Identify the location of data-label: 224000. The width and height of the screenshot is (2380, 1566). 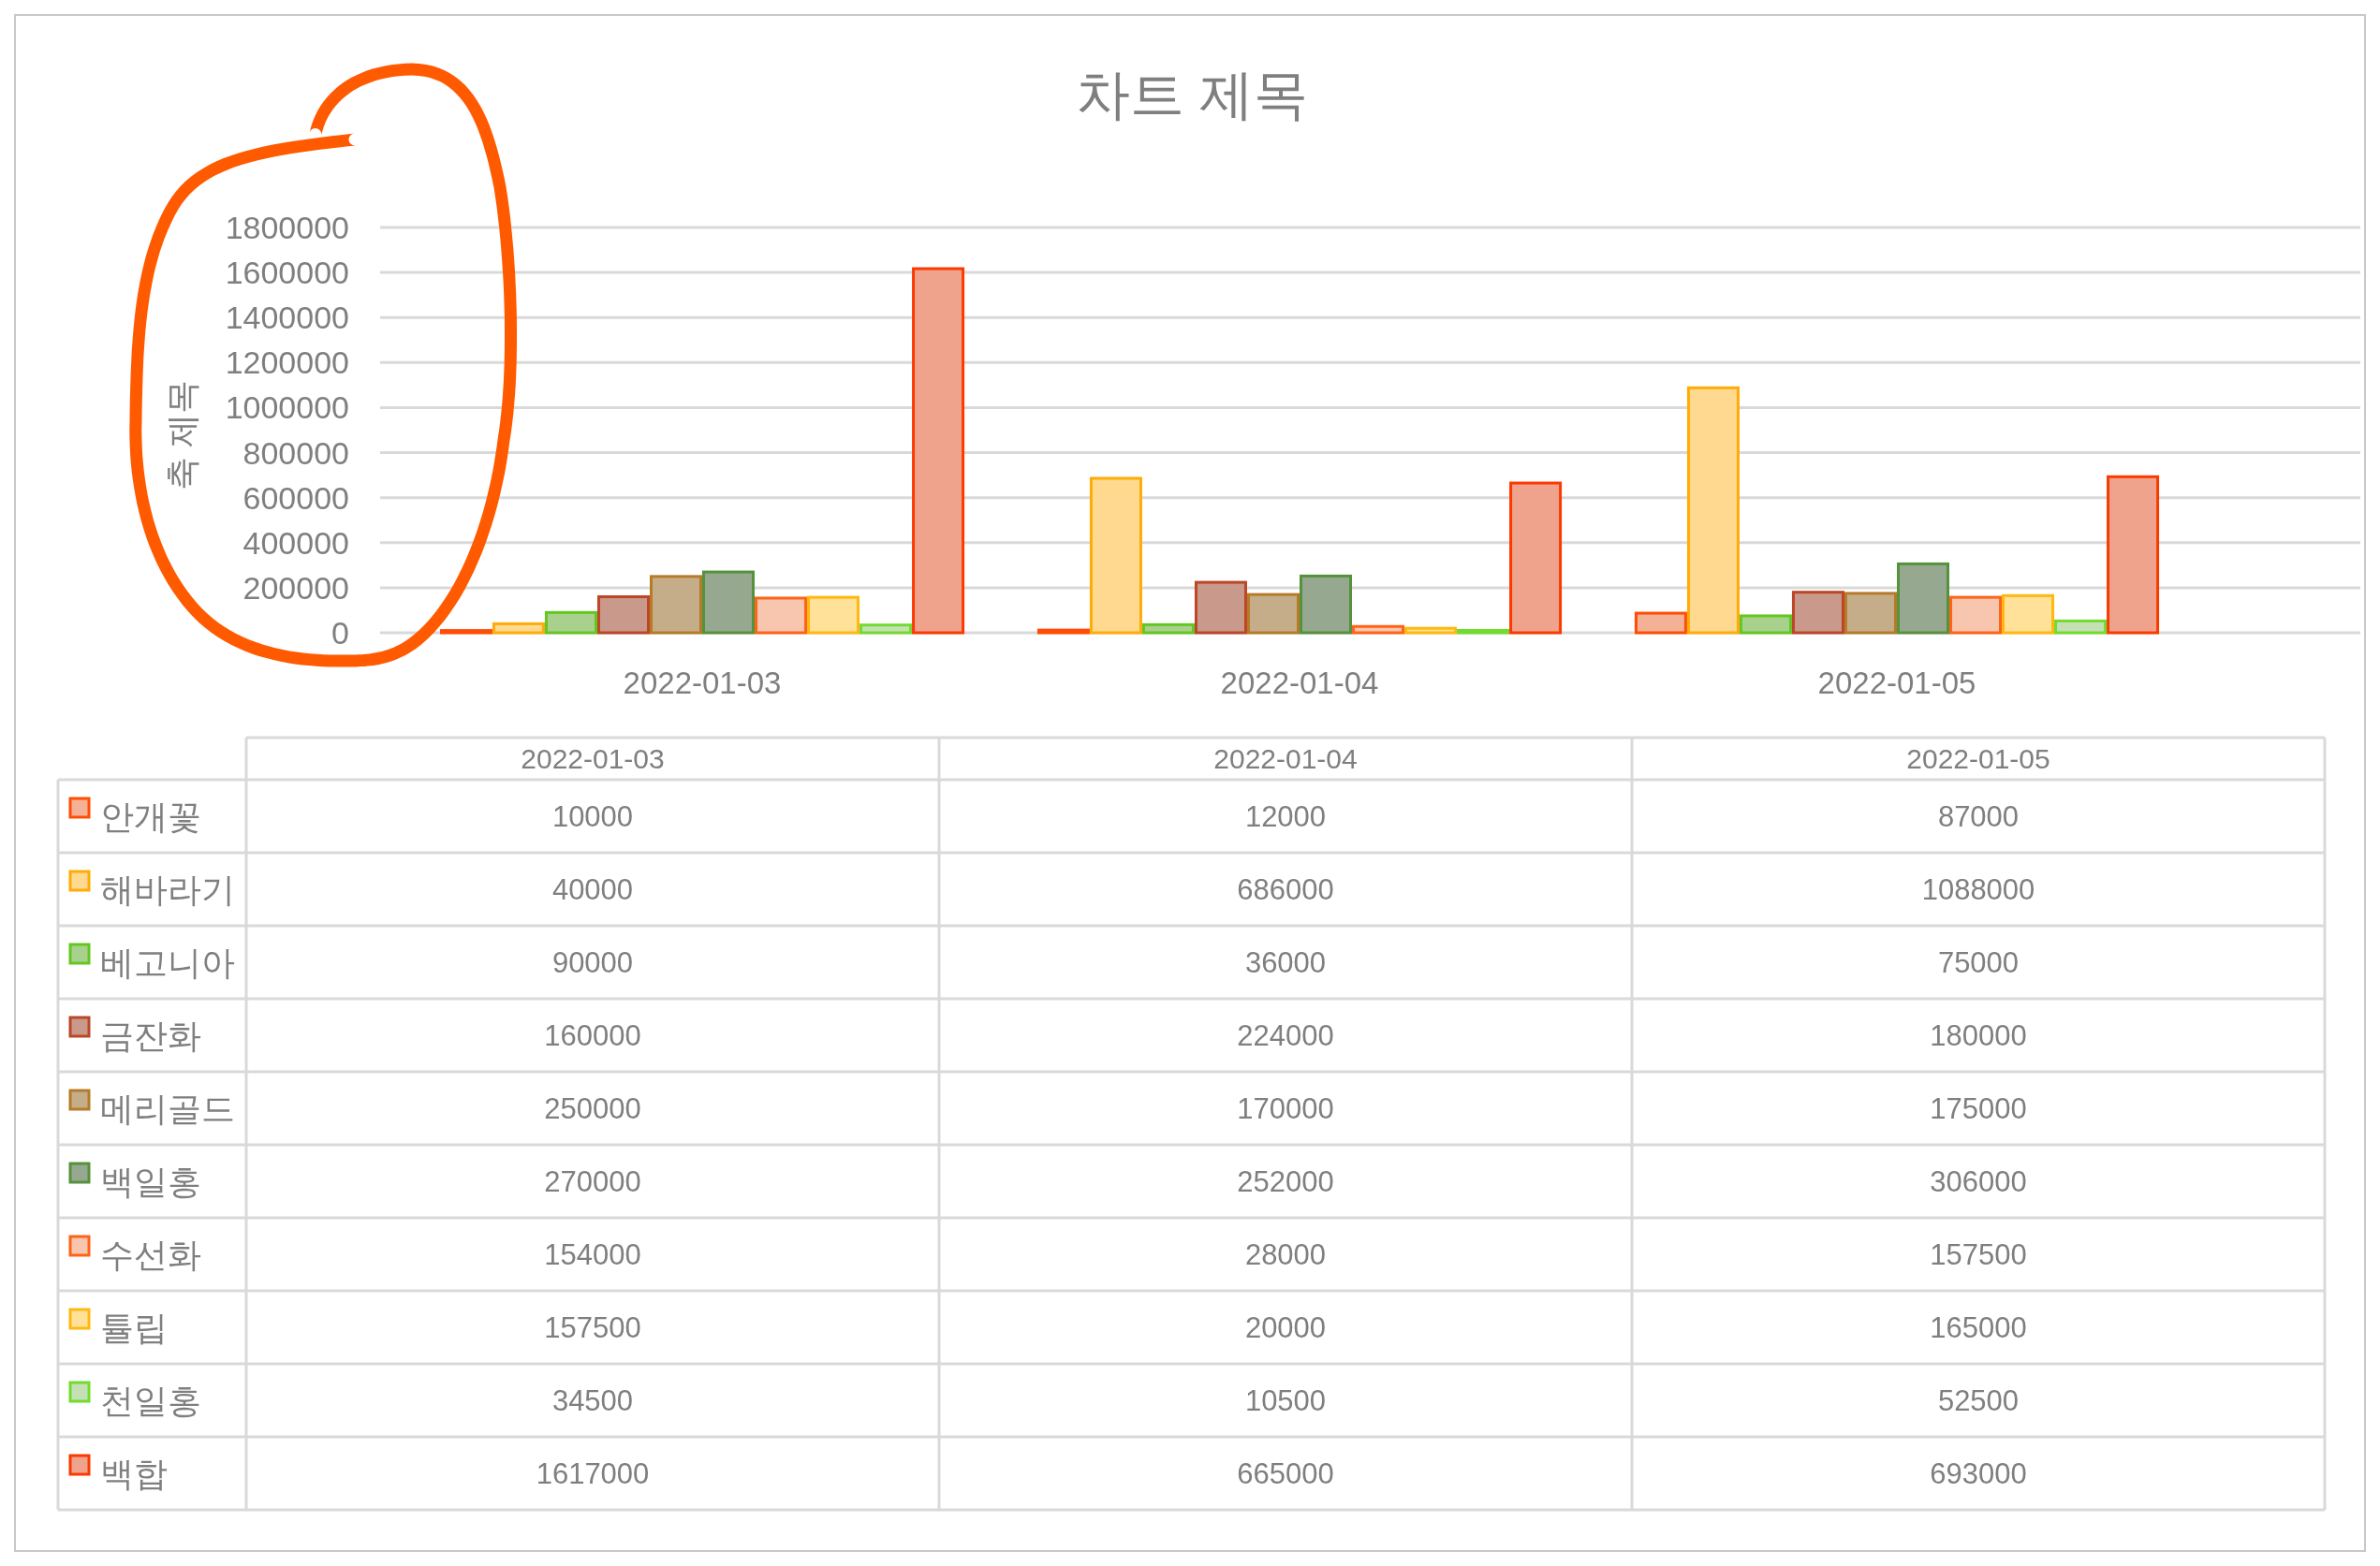
(1285, 1035).